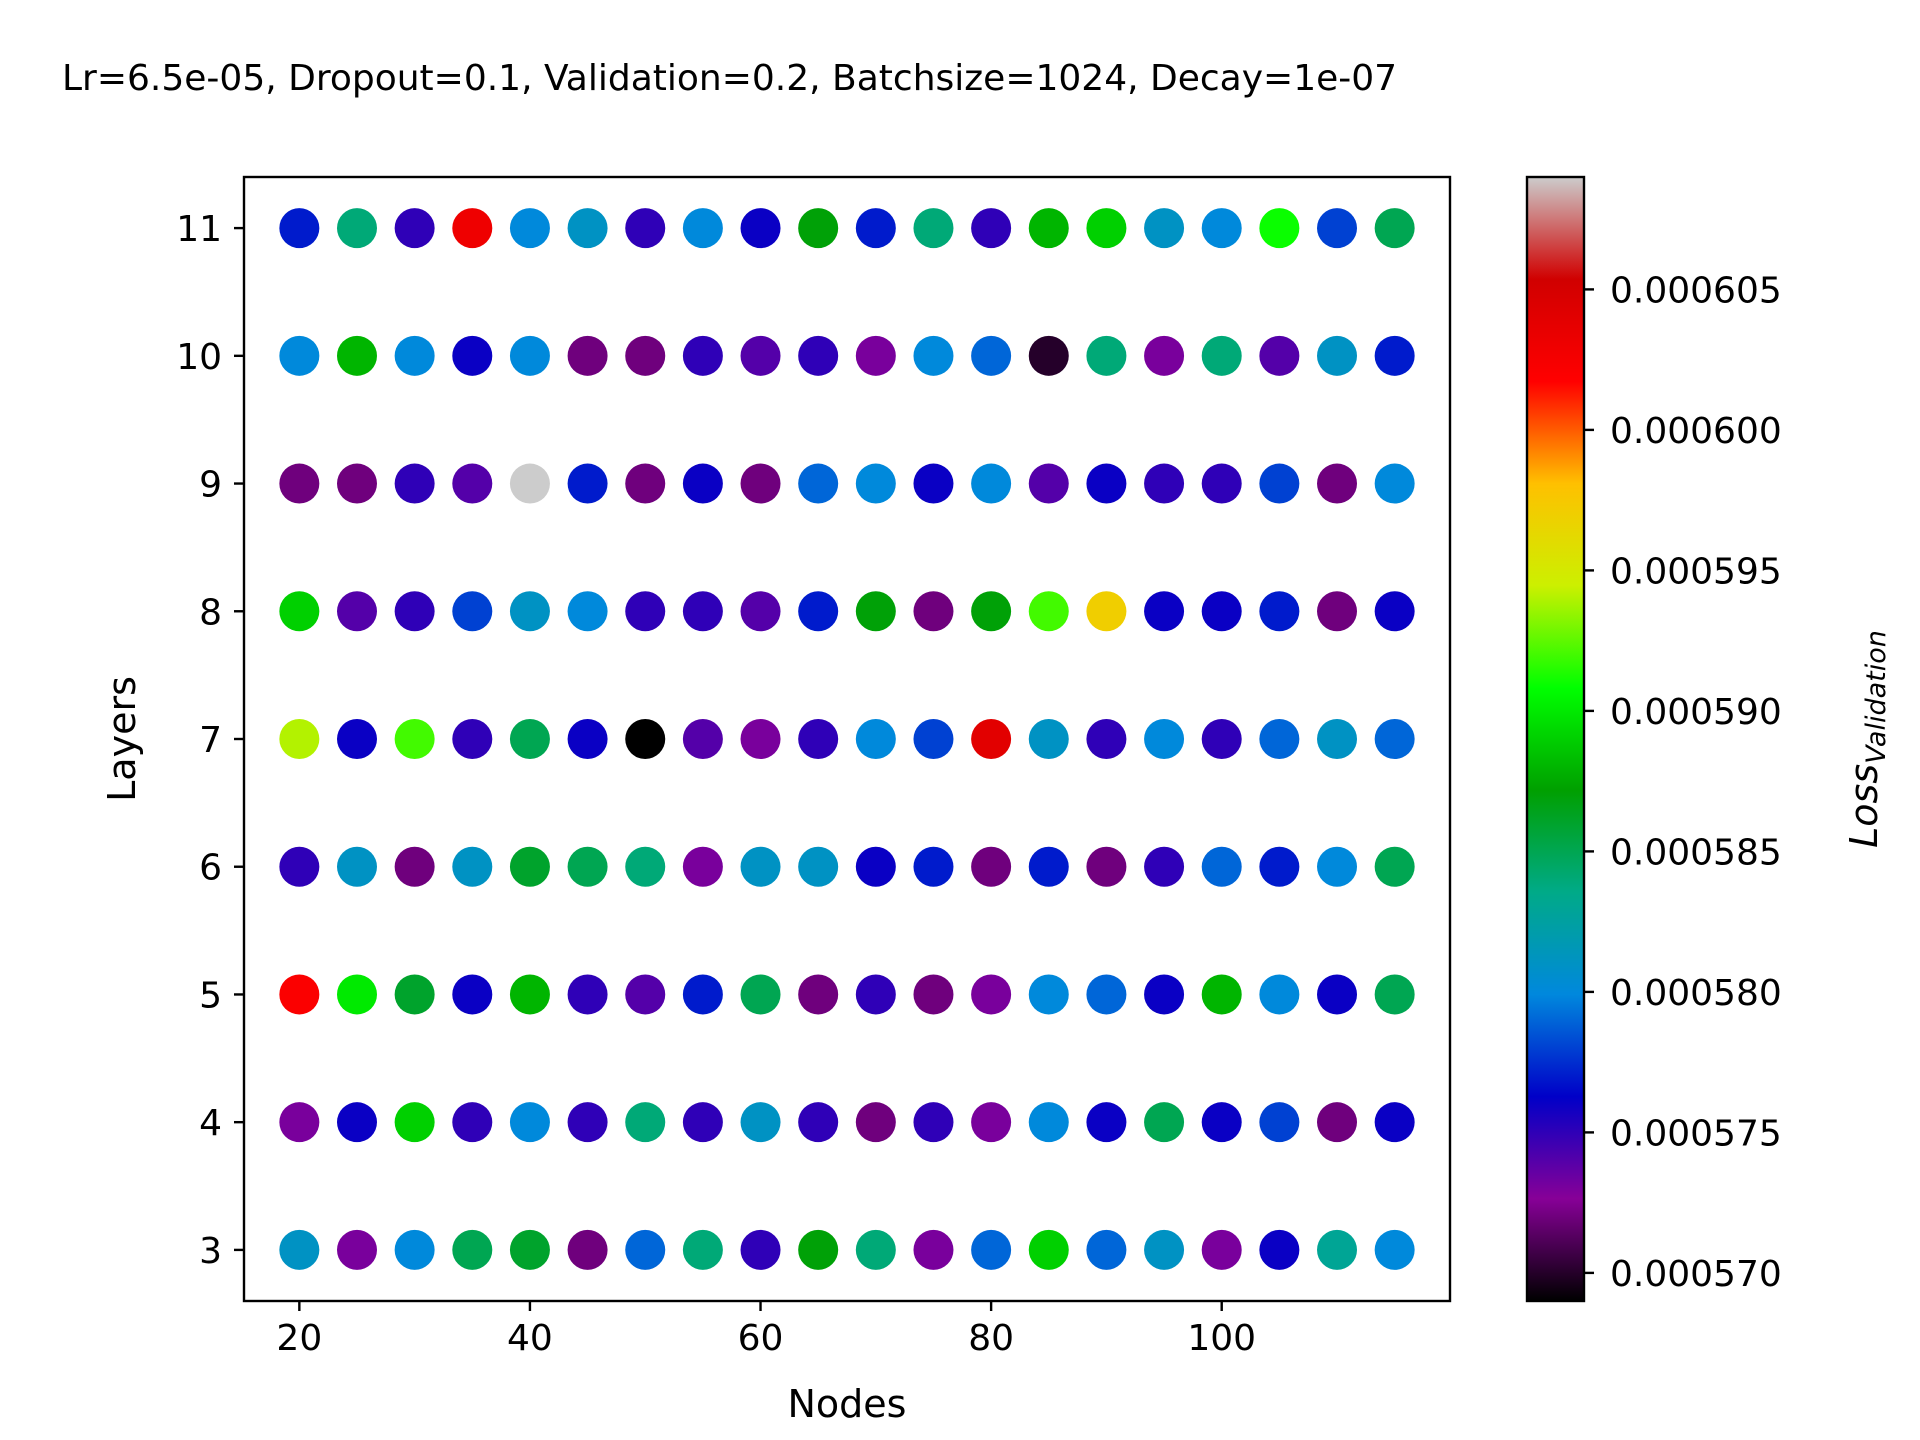 This screenshot has width=1920, height=1440. Describe the element at coordinates (1696, 1133) in the screenshot. I see `colorbar-tick-label: 0.000575` at that location.